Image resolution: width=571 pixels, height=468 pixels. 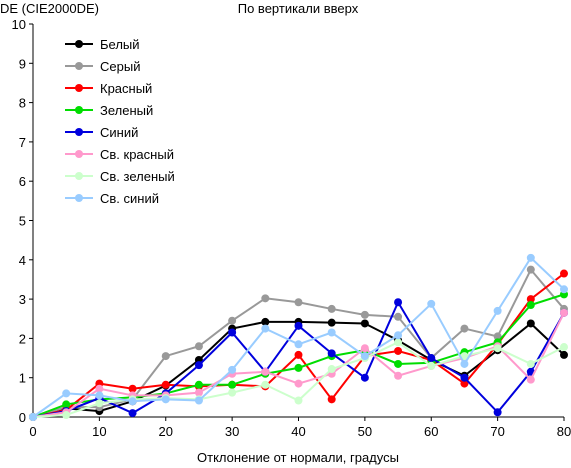 What do you see at coordinates (120, 66) in the screenshot?
I see `legend-label: Серый` at bounding box center [120, 66].